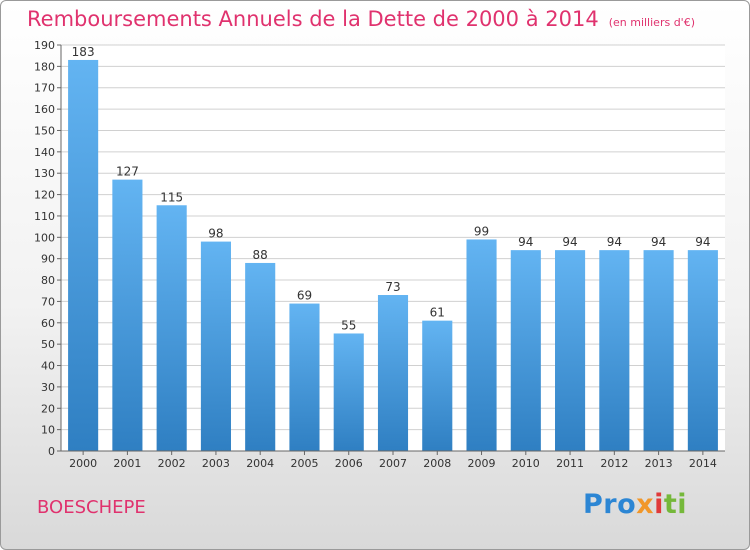 The image size is (750, 550). I want to click on x-tick-label-2013: 2013, so click(659, 463).